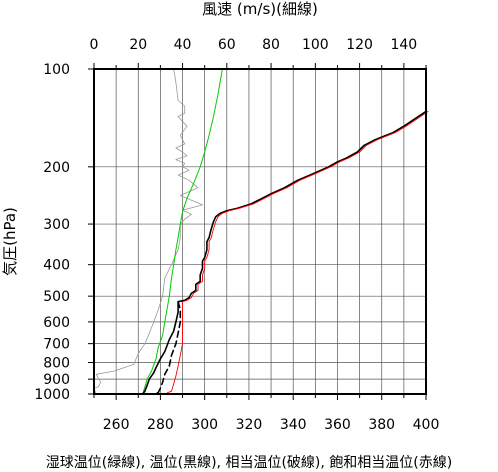 The height and width of the screenshot is (472, 498). What do you see at coordinates (56, 225) in the screenshot?
I see `y-tick-label: 300` at bounding box center [56, 225].